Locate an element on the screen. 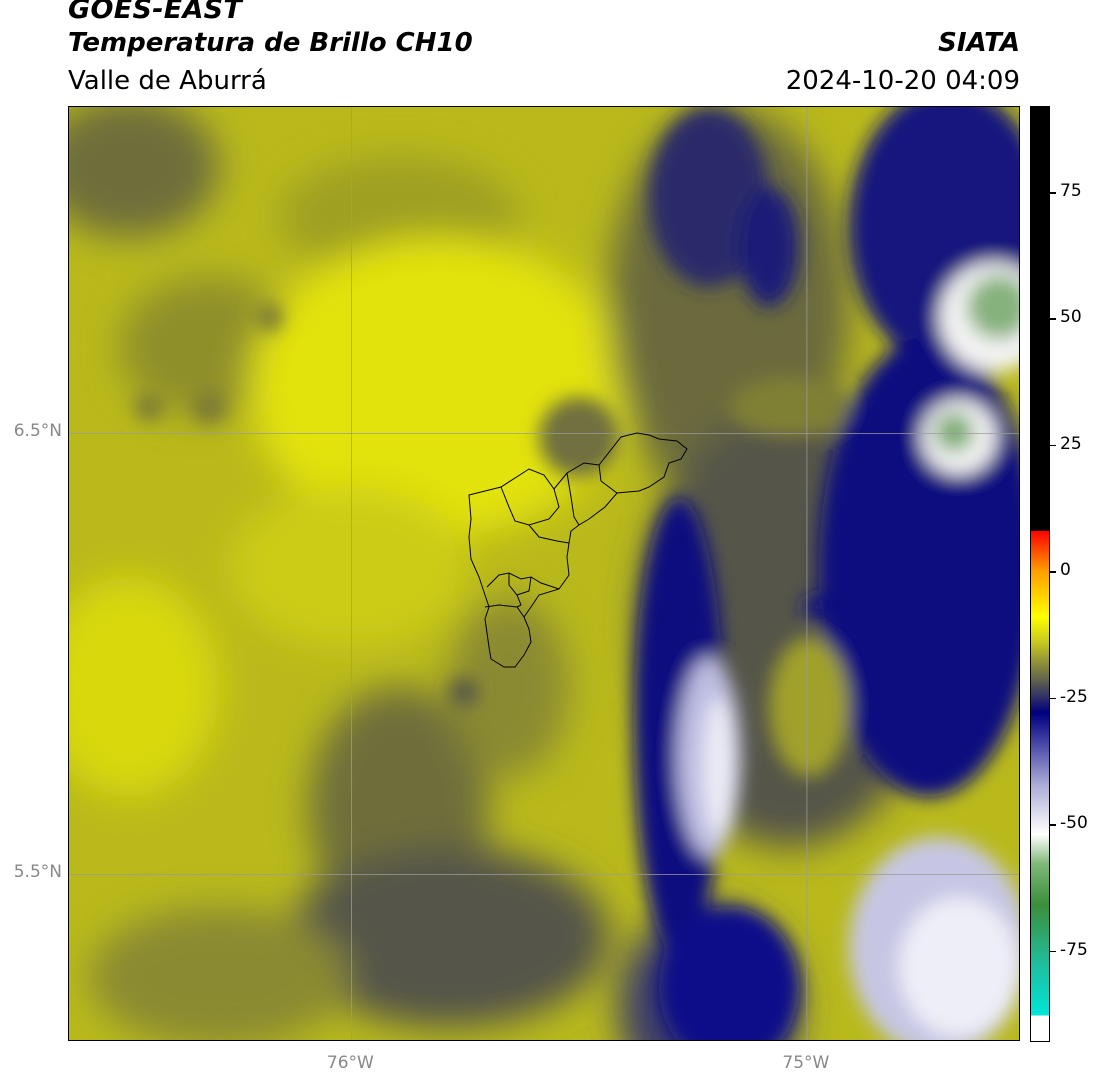 The width and height of the screenshot is (1094, 1078). organization-label: SIATA is located at coordinates (979, 43).